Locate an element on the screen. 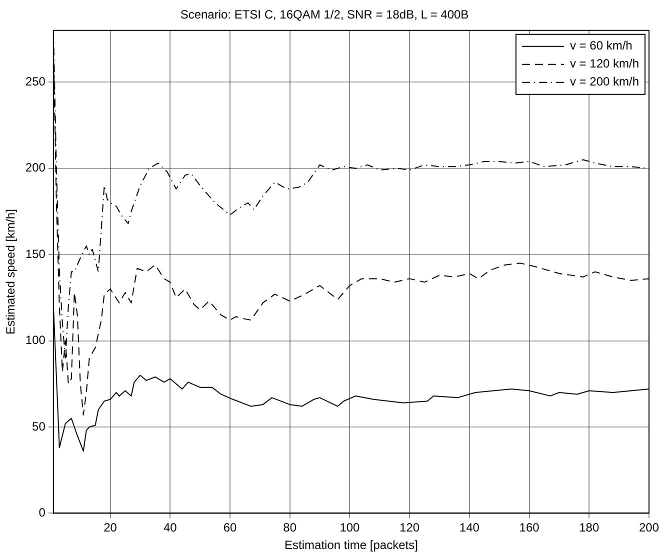 Image resolution: width=663 pixels, height=553 pixels. x-tick-label: 40 is located at coordinates (170, 527).